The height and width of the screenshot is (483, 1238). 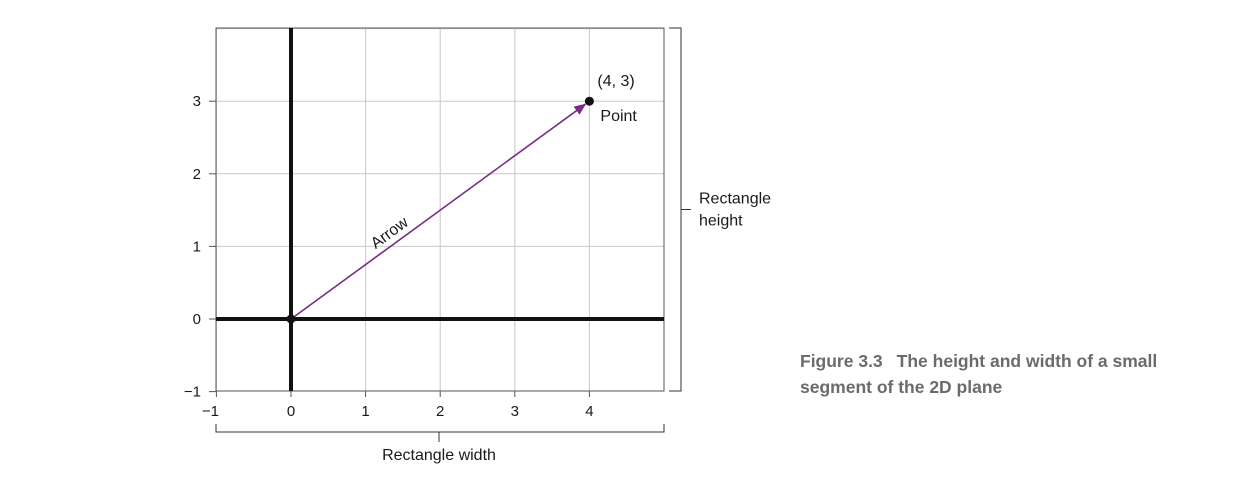 I want to click on y-tick-label: 3, so click(x=197, y=101).